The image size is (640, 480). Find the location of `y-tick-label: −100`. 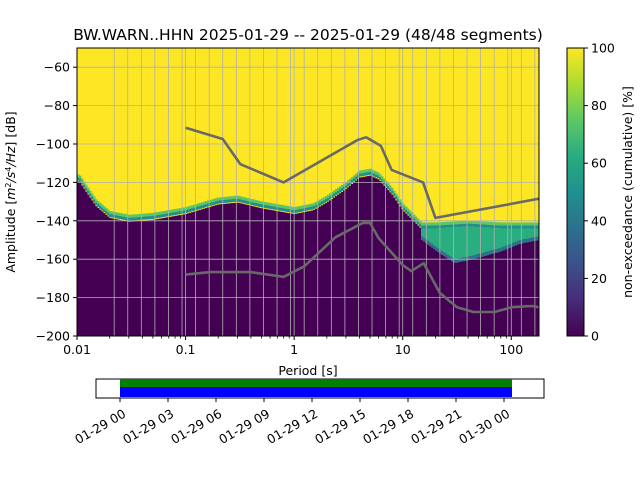

y-tick-label: −100 is located at coordinates (53, 144).